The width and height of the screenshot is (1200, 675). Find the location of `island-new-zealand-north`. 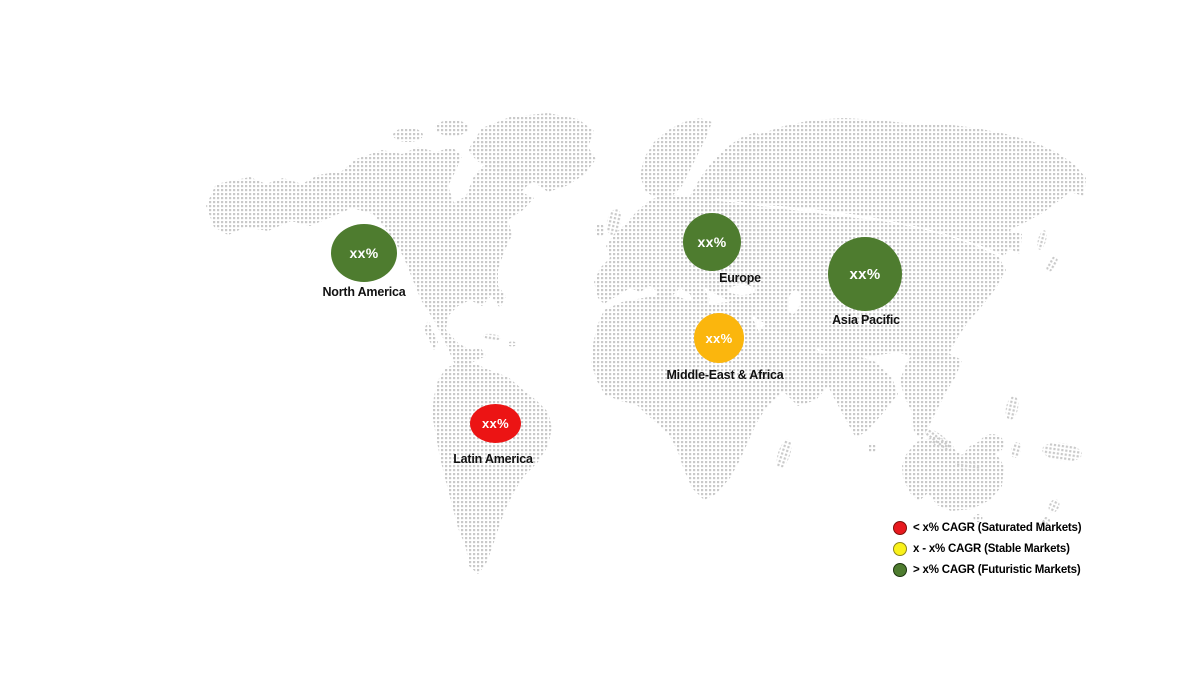

island-new-zealand-north is located at coordinates (1054, 506).